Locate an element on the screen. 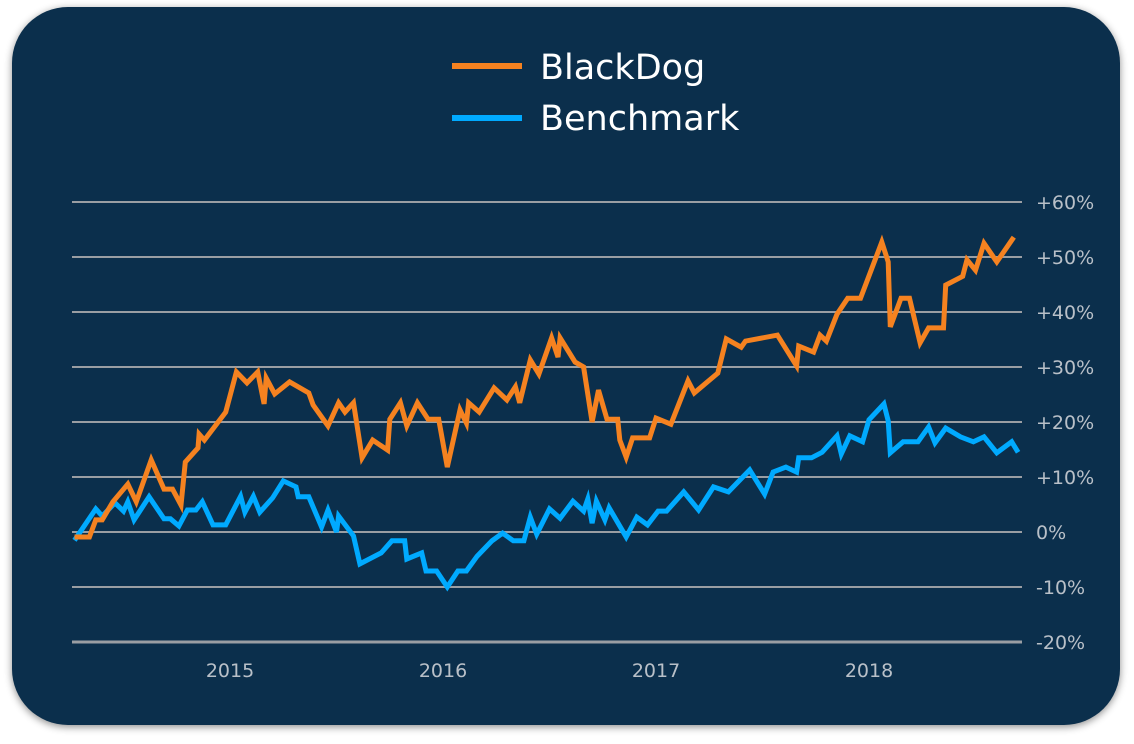 The width and height of the screenshot is (1134, 744). y-tick-label: +60% is located at coordinates (1065, 203).